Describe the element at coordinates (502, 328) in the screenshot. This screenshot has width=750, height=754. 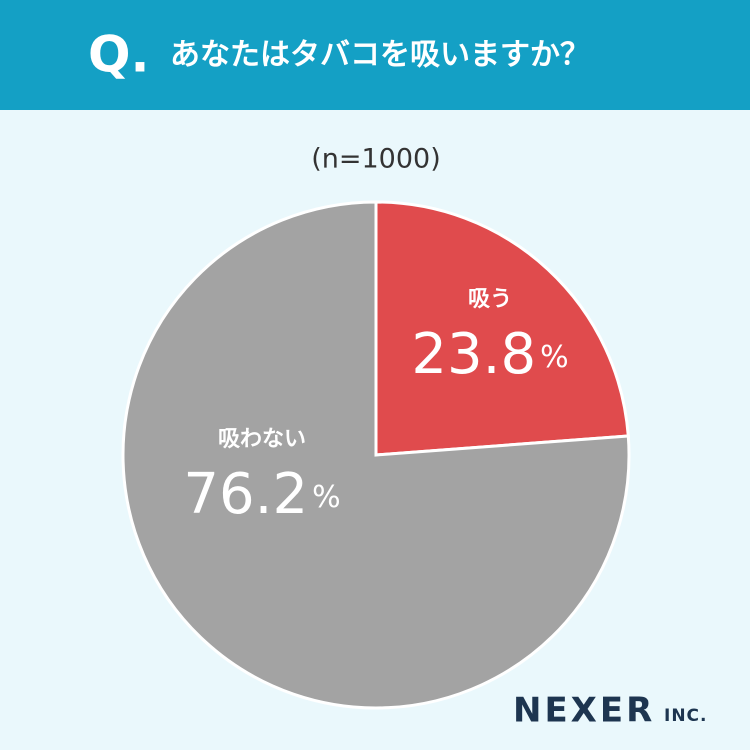
I see `pie-slice` at that location.